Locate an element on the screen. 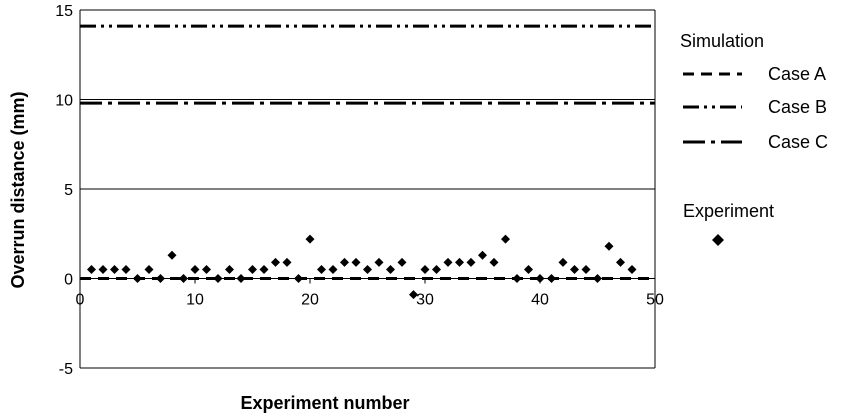 The width and height of the screenshot is (847, 420). x-tick-label: 40 is located at coordinates (540, 300).